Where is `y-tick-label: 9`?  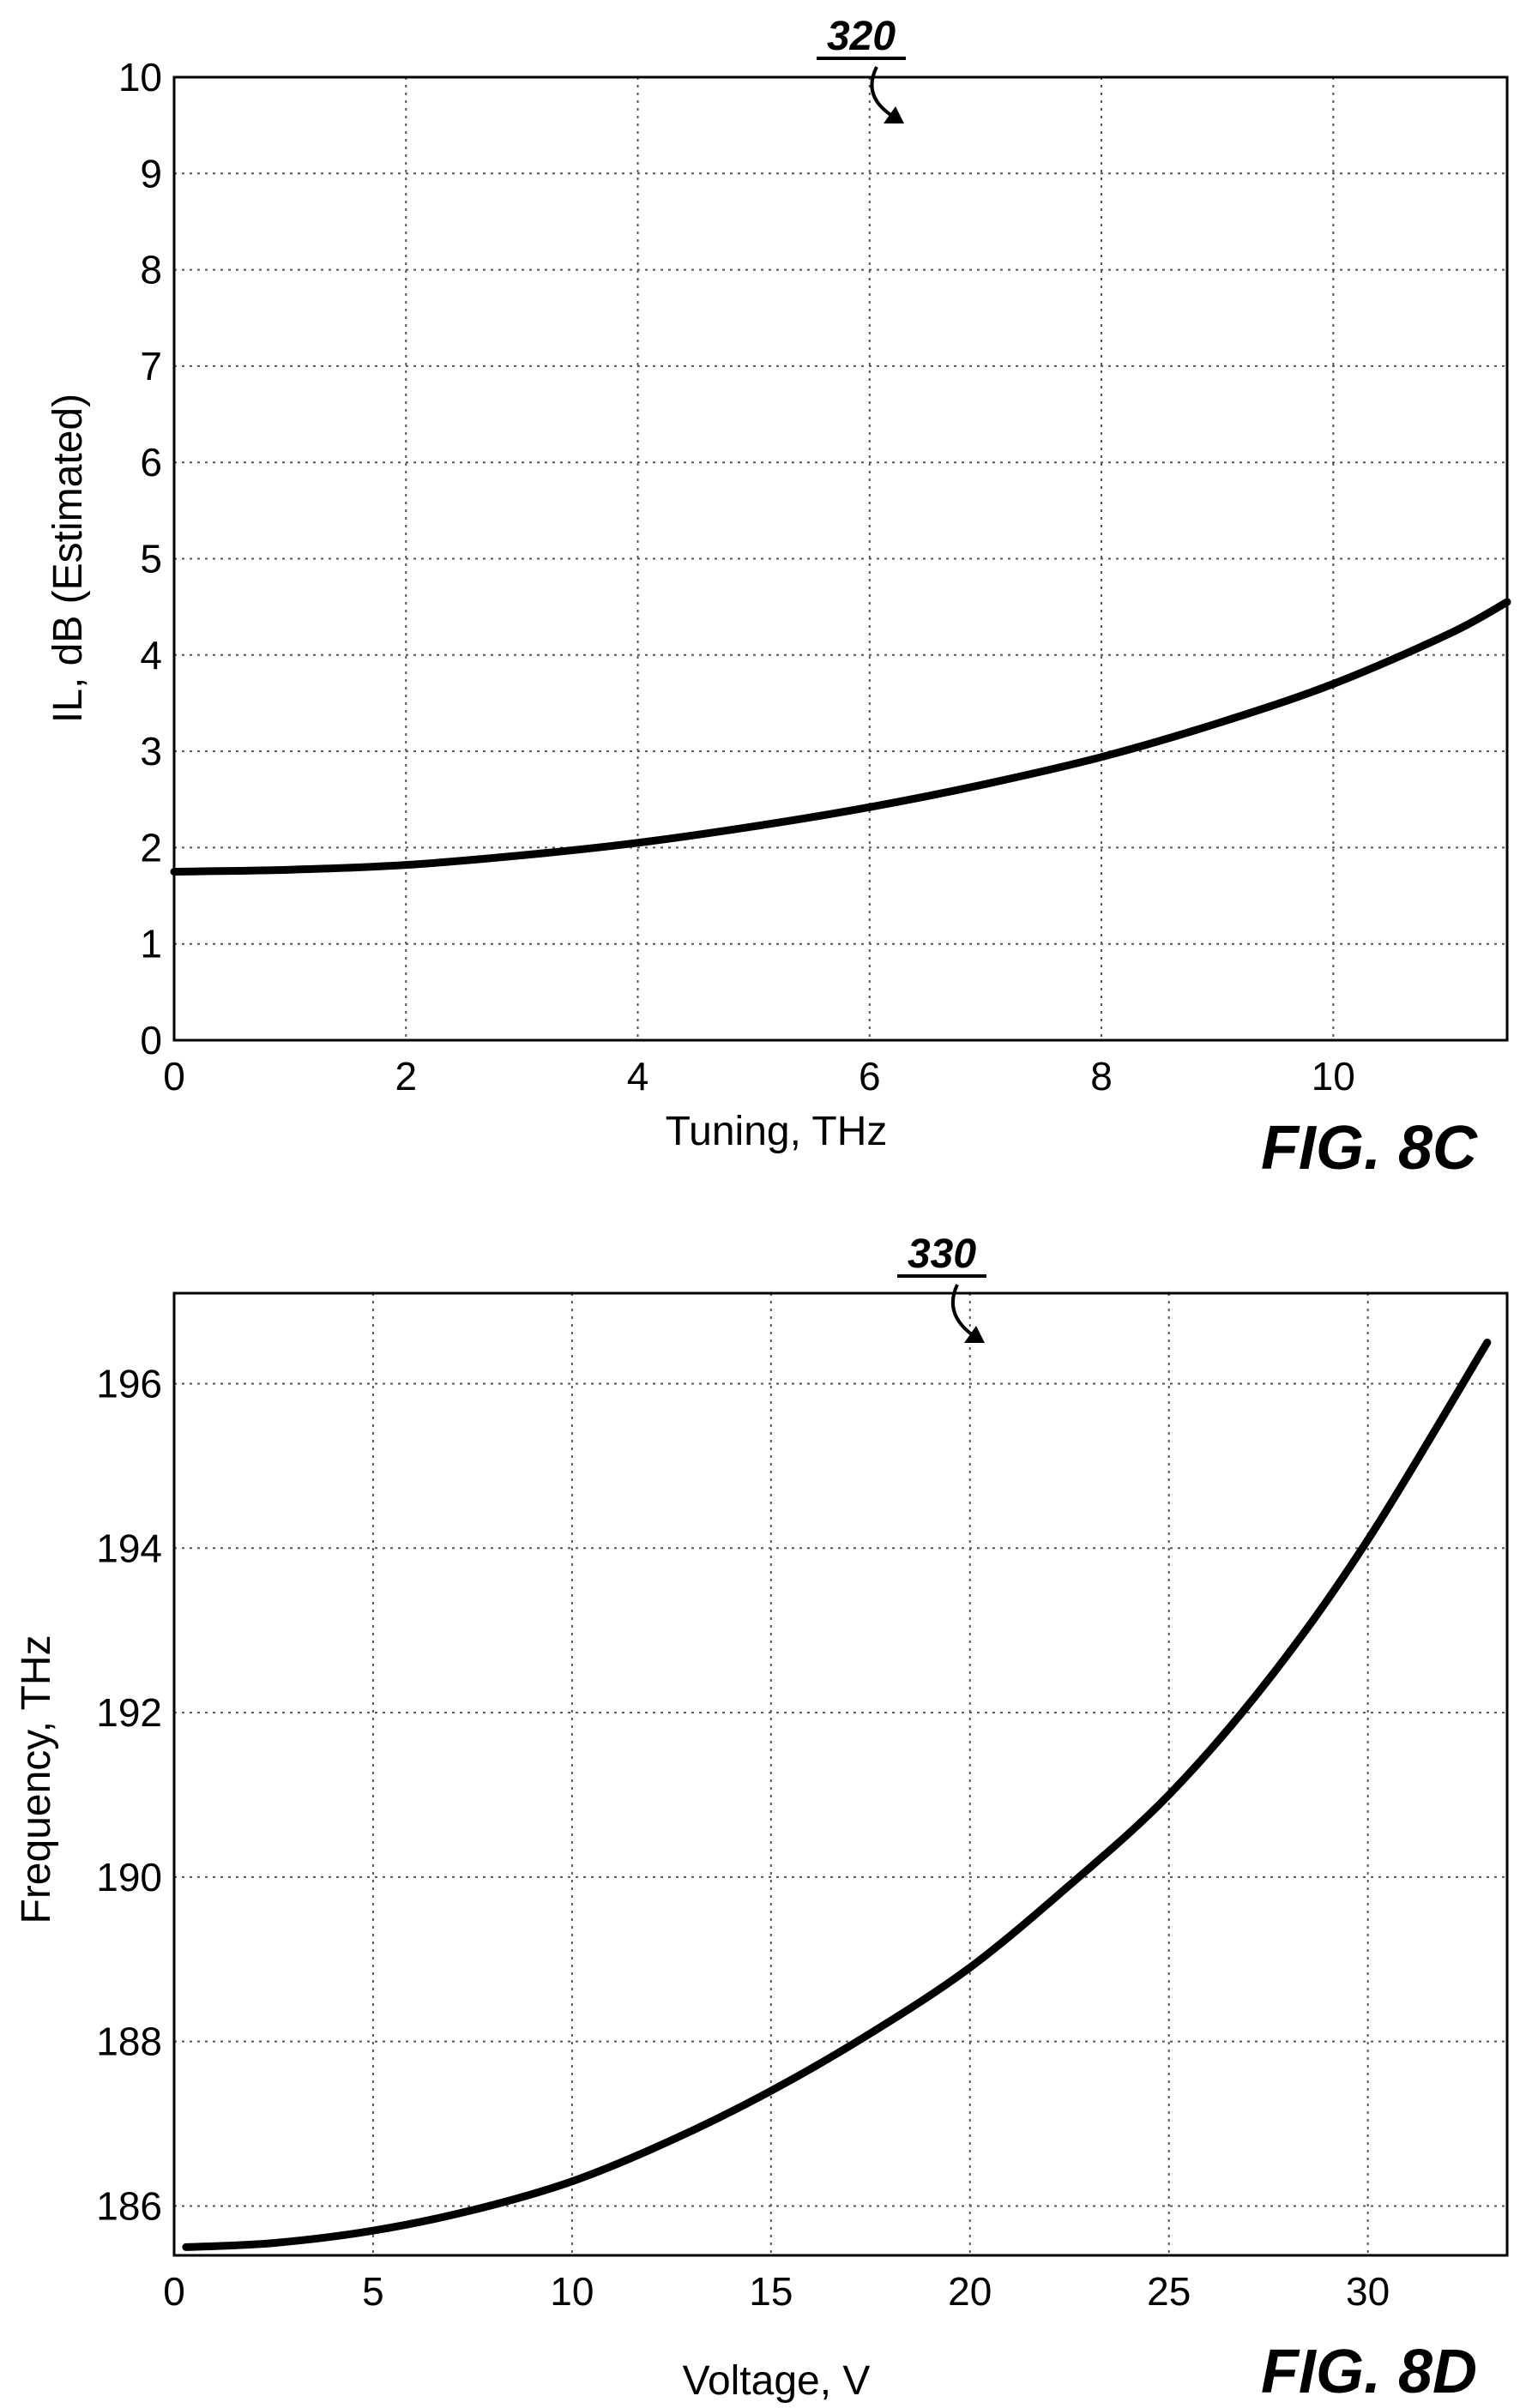
y-tick-label: 9 is located at coordinates (151, 173).